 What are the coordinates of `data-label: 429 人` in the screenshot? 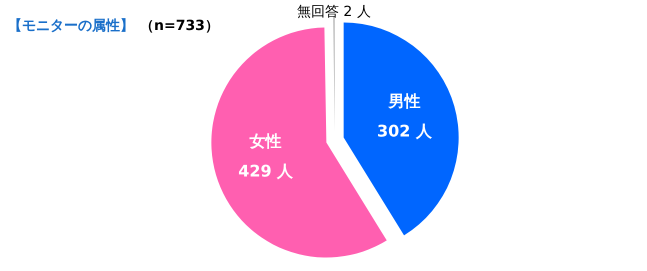 It's located at (266, 170).